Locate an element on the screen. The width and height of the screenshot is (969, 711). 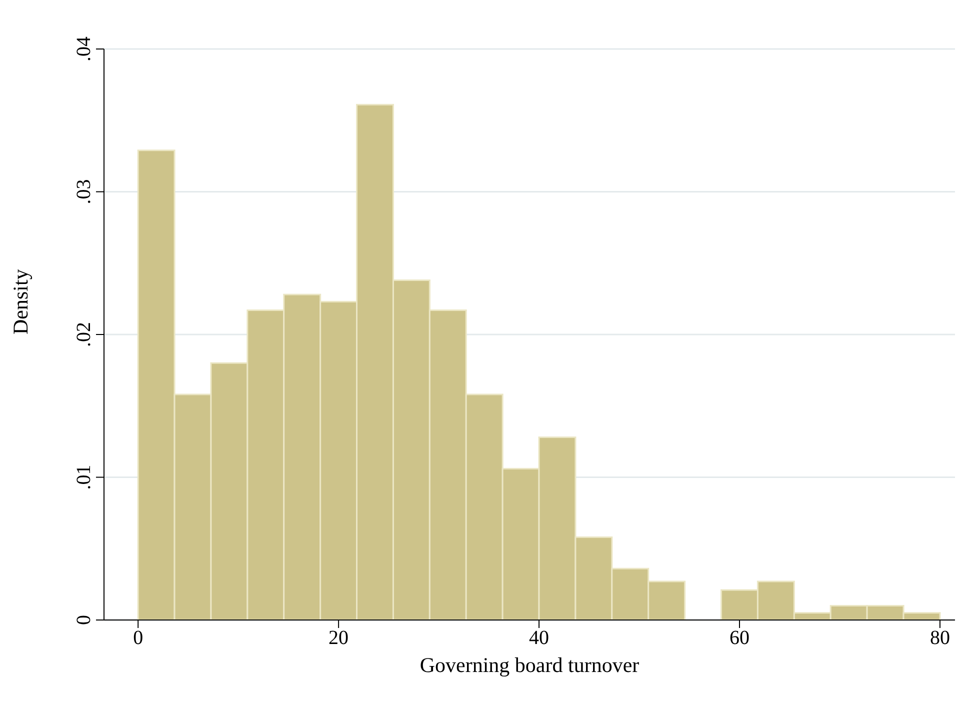
y-tick-label: .04 is located at coordinates (84, 49).